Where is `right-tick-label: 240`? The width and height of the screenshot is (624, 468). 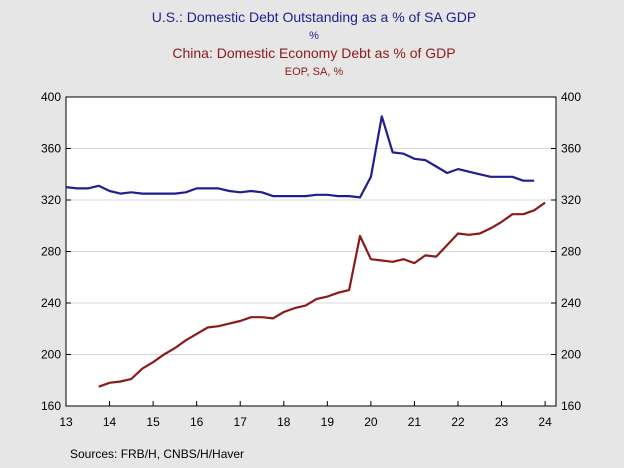 right-tick-label: 240 is located at coordinates (571, 303).